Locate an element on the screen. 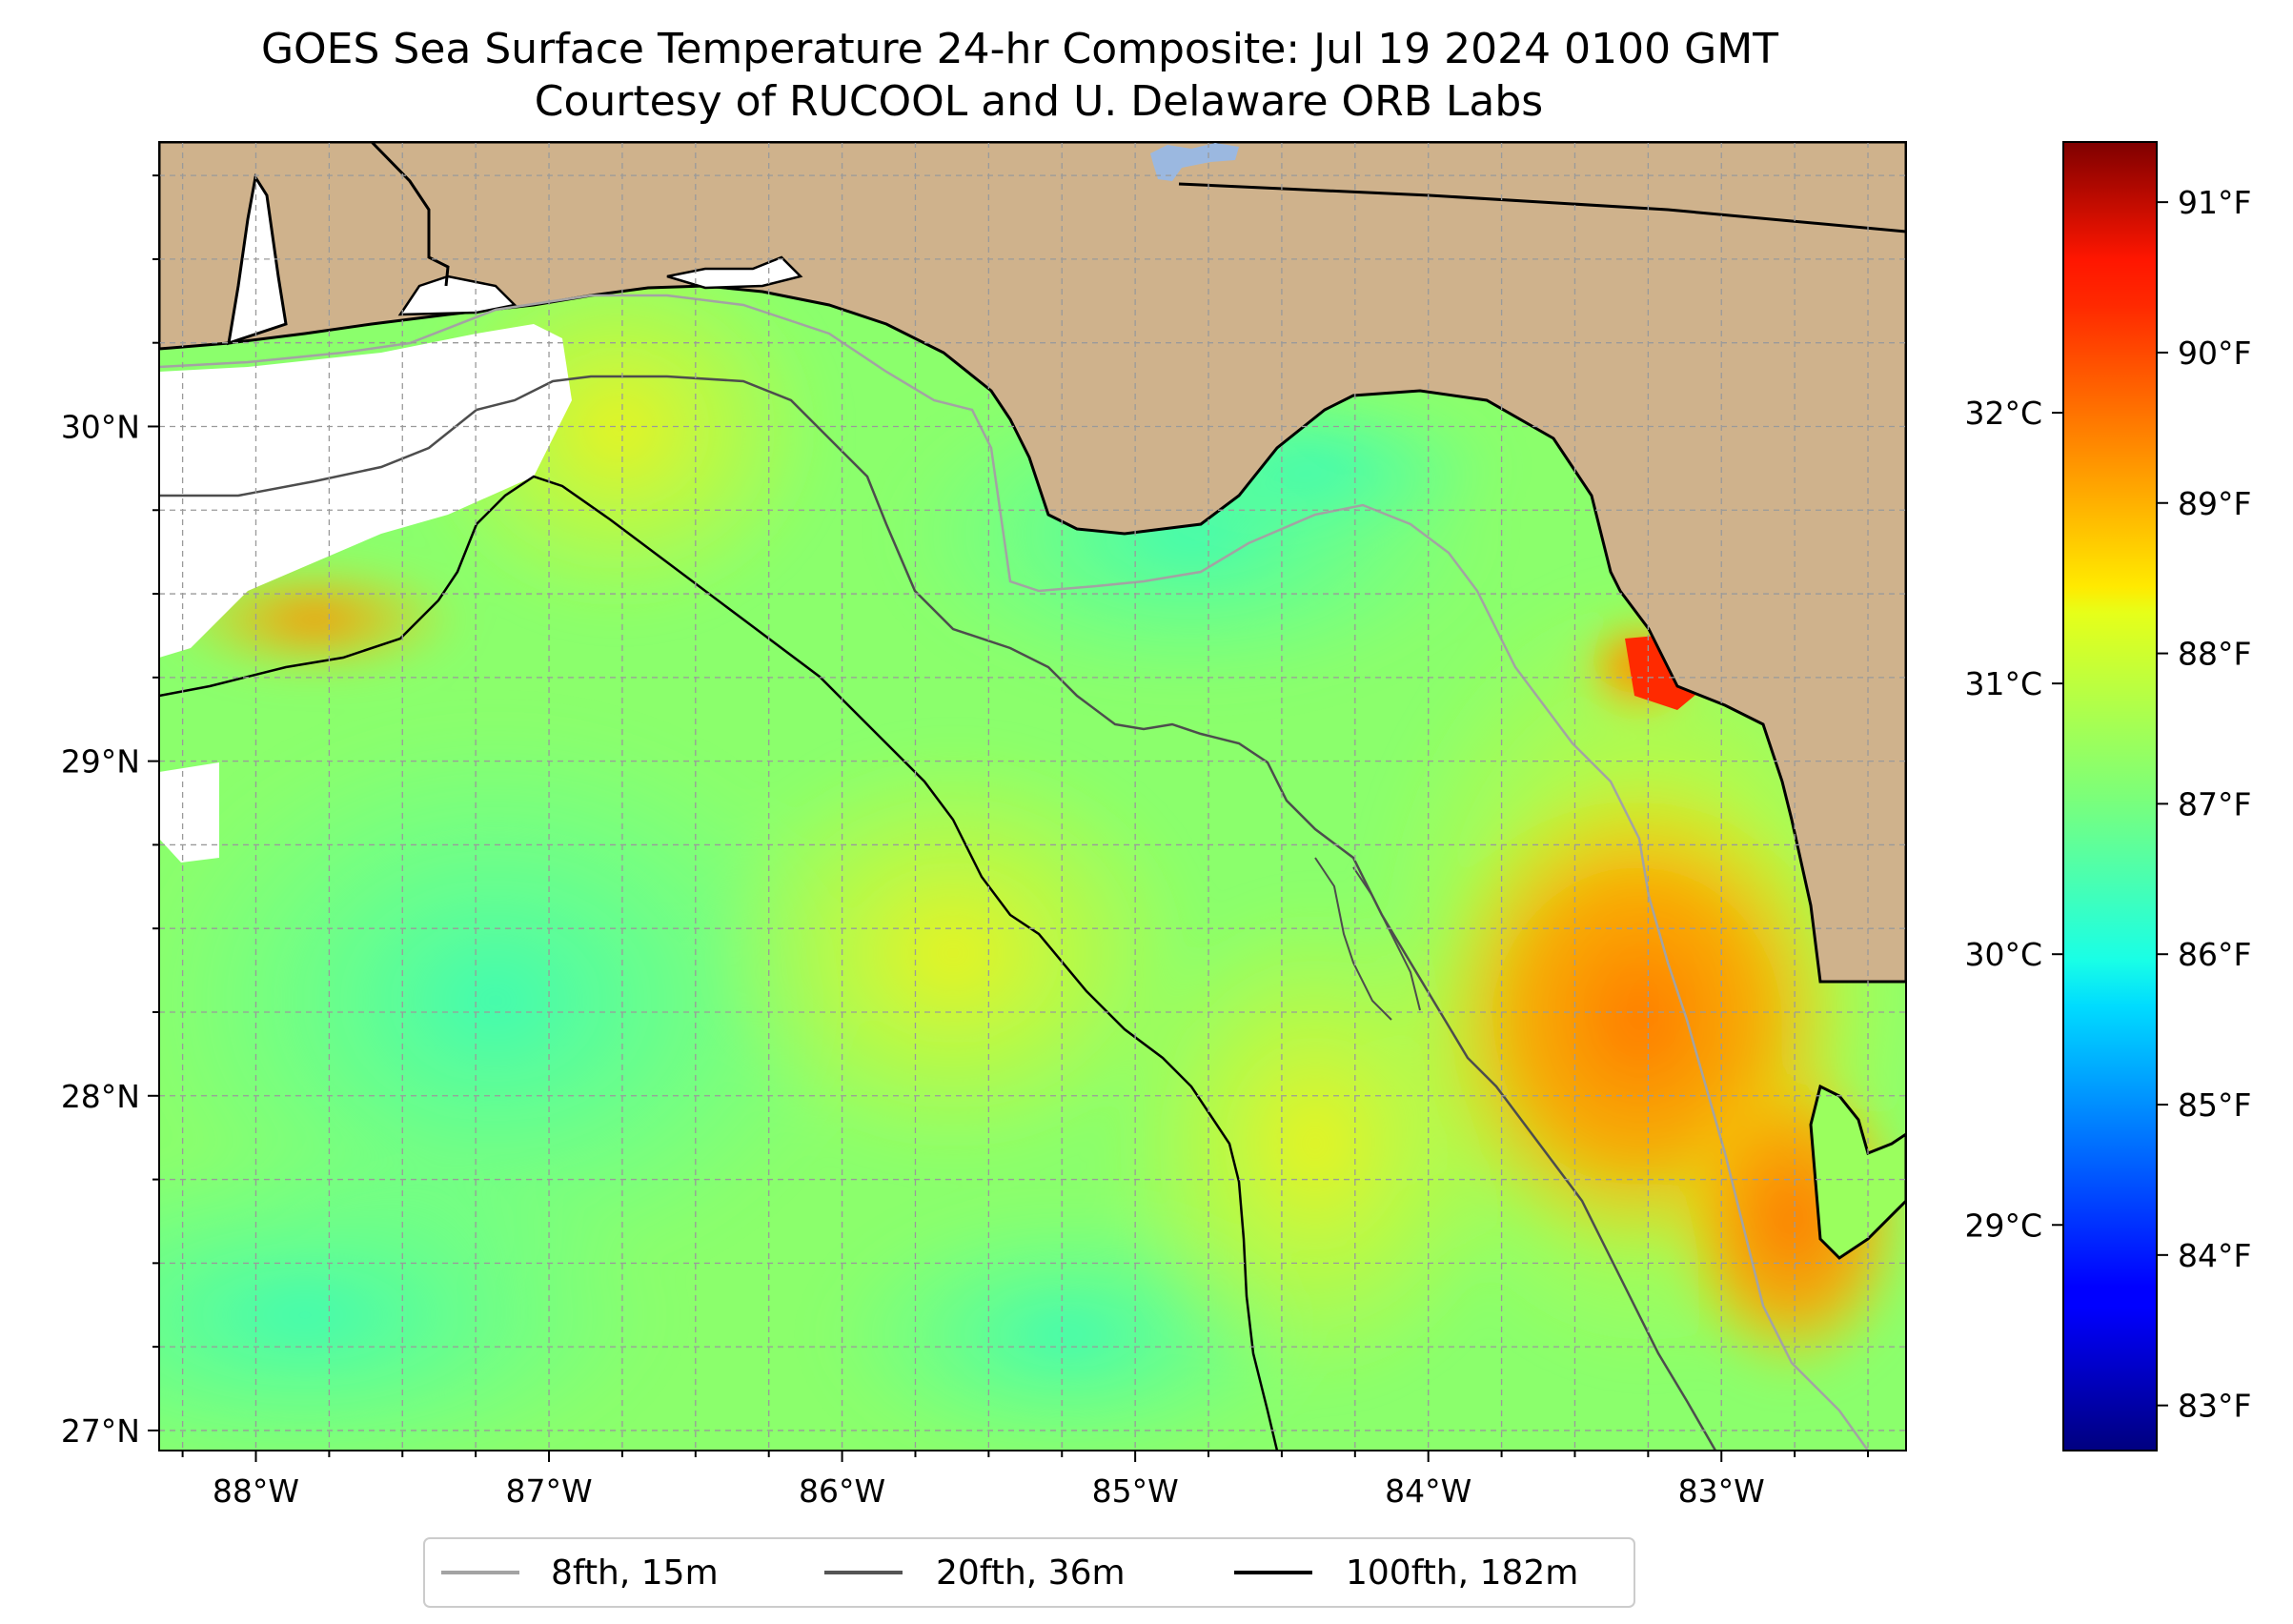 Image resolution: width=2293 pixels, height=1624 pixels. colorbar-c-label: 29°C is located at coordinates (2003, 1225).